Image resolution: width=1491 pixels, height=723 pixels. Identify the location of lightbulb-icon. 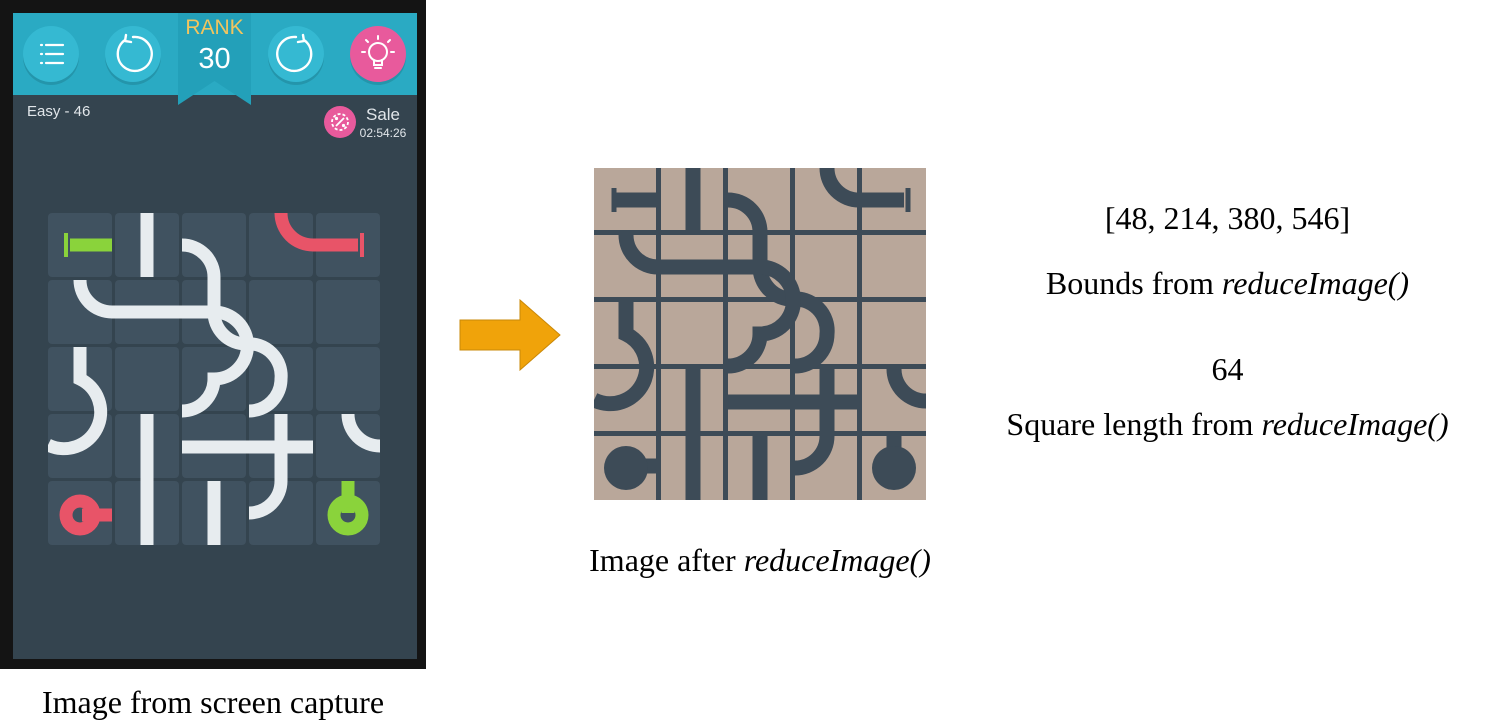
(378, 52).